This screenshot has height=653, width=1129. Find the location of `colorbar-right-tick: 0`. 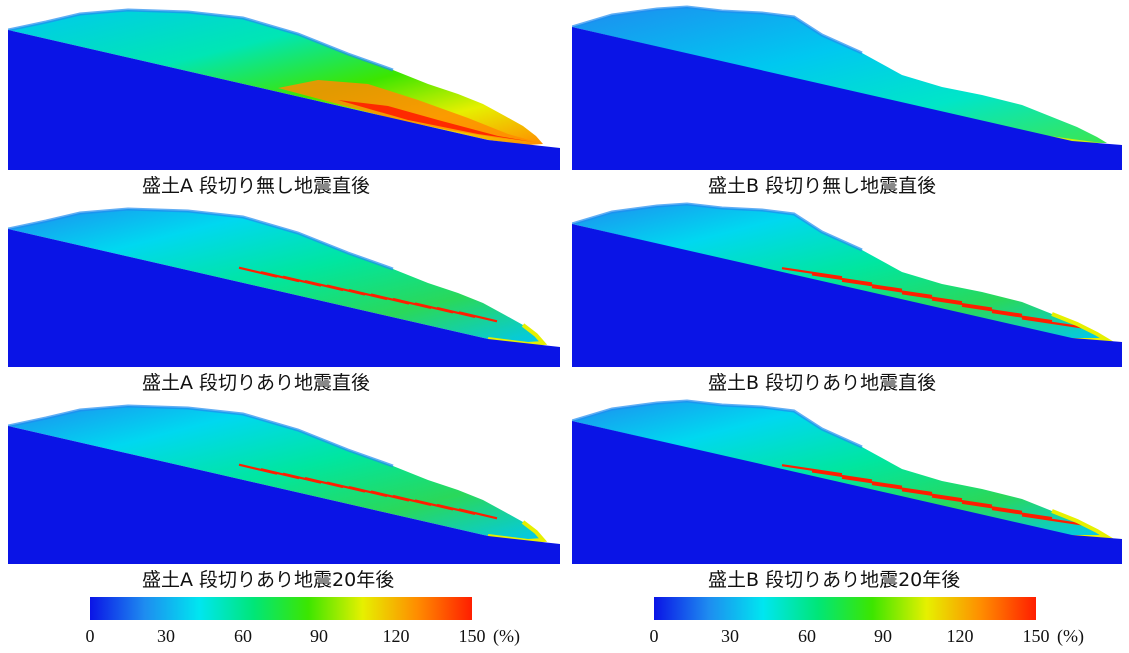

colorbar-right-tick: 0 is located at coordinates (654, 636).